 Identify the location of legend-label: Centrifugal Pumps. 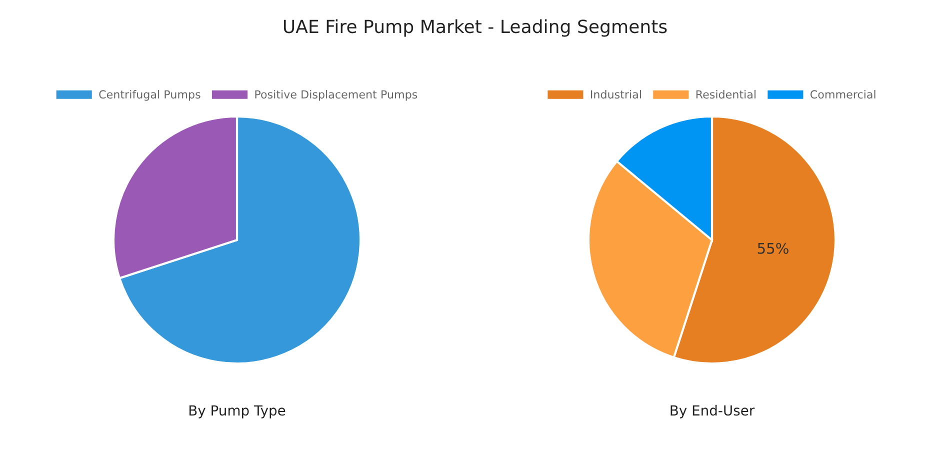
(149, 95).